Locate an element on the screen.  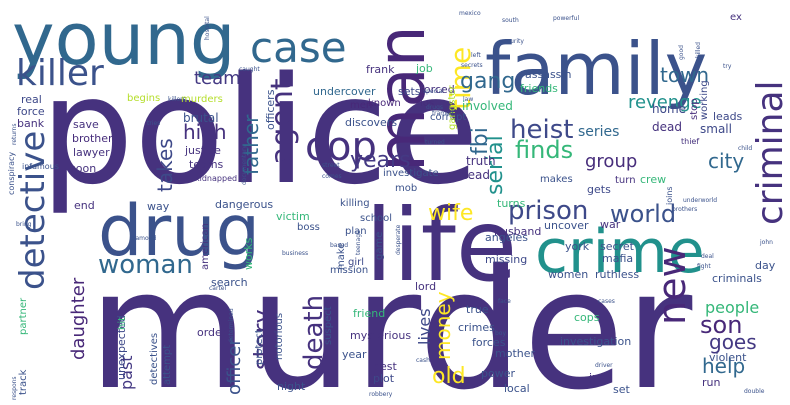
word-double: double is located at coordinates (754, 391).